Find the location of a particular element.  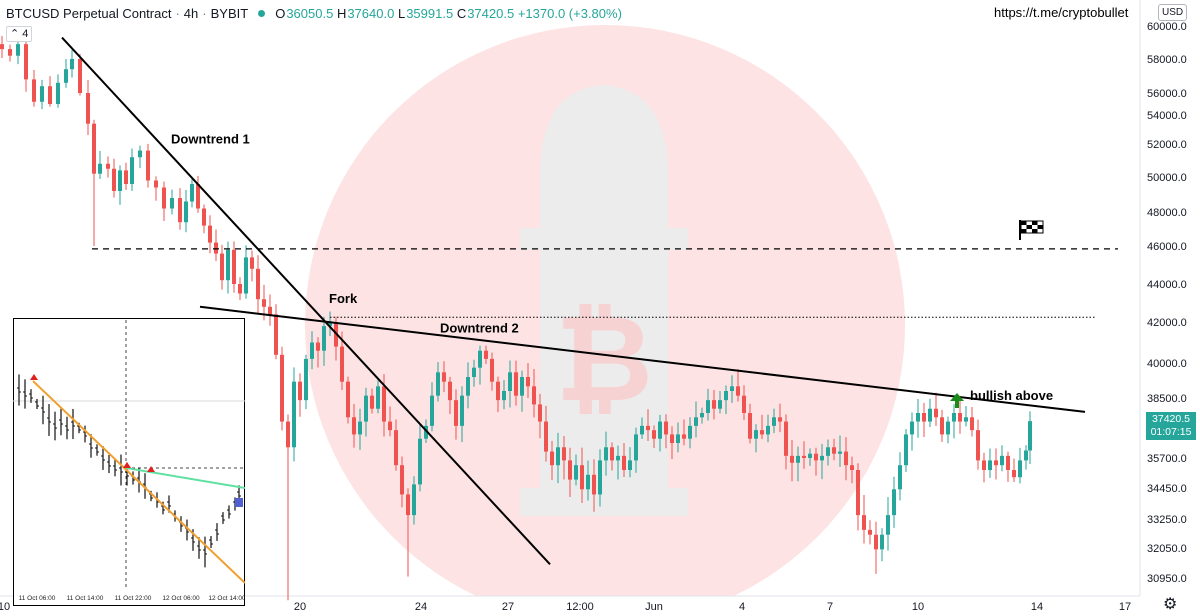

inset-time-label: 12 Oct 14:00 is located at coordinates (226, 598).